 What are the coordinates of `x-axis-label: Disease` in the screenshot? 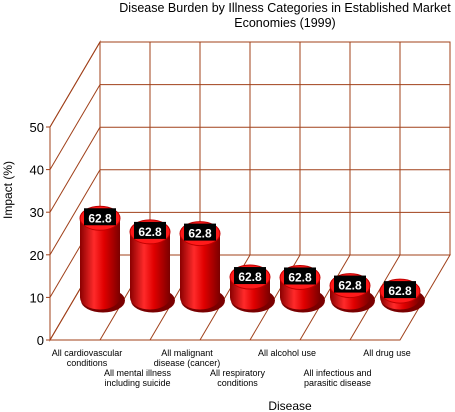 It's located at (290, 405).